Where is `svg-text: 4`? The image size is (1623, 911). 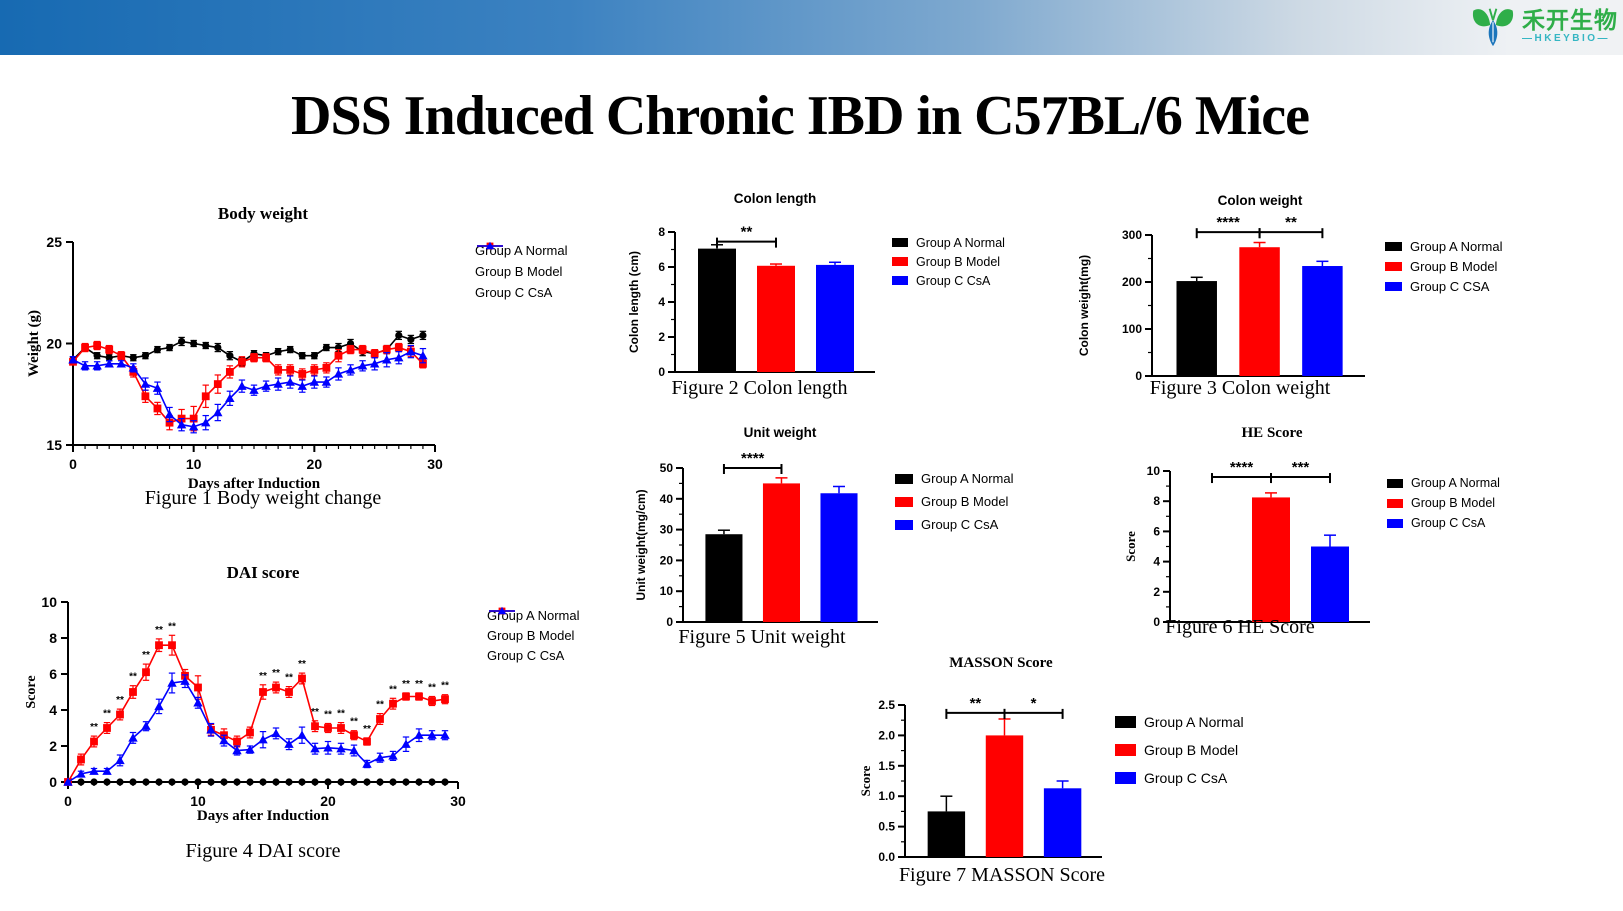 svg-text: 4 is located at coordinates (53, 710).